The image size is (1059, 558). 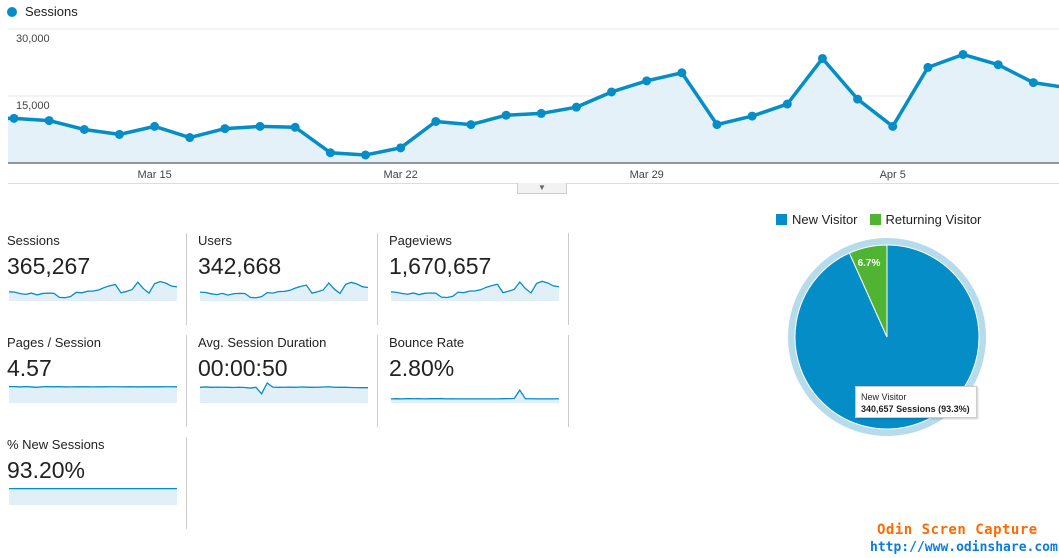 I want to click on legend-new-visitor: New Visitor, so click(x=817, y=219).